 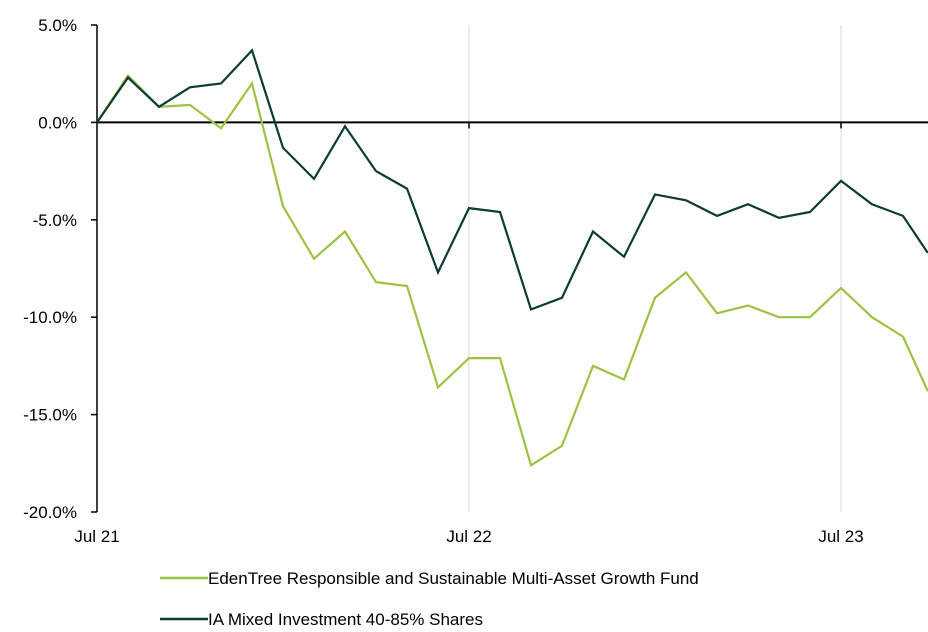 I want to click on x-tick-label: Jul 22, so click(x=468, y=536).